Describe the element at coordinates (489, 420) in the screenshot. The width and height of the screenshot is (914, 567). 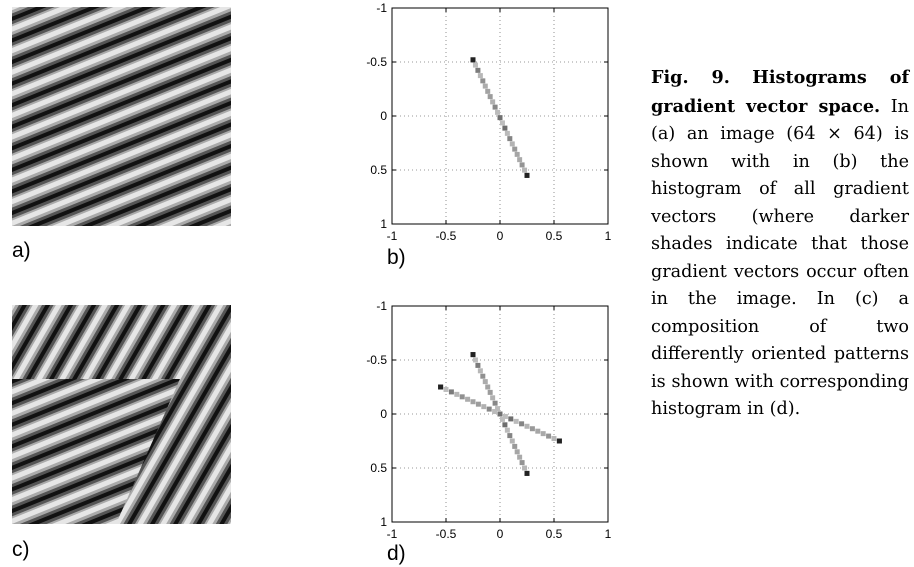
I see `histogram-d: -1 -1 -0.5 -0.5 0 0 0.5 0.5 1 1` at that location.